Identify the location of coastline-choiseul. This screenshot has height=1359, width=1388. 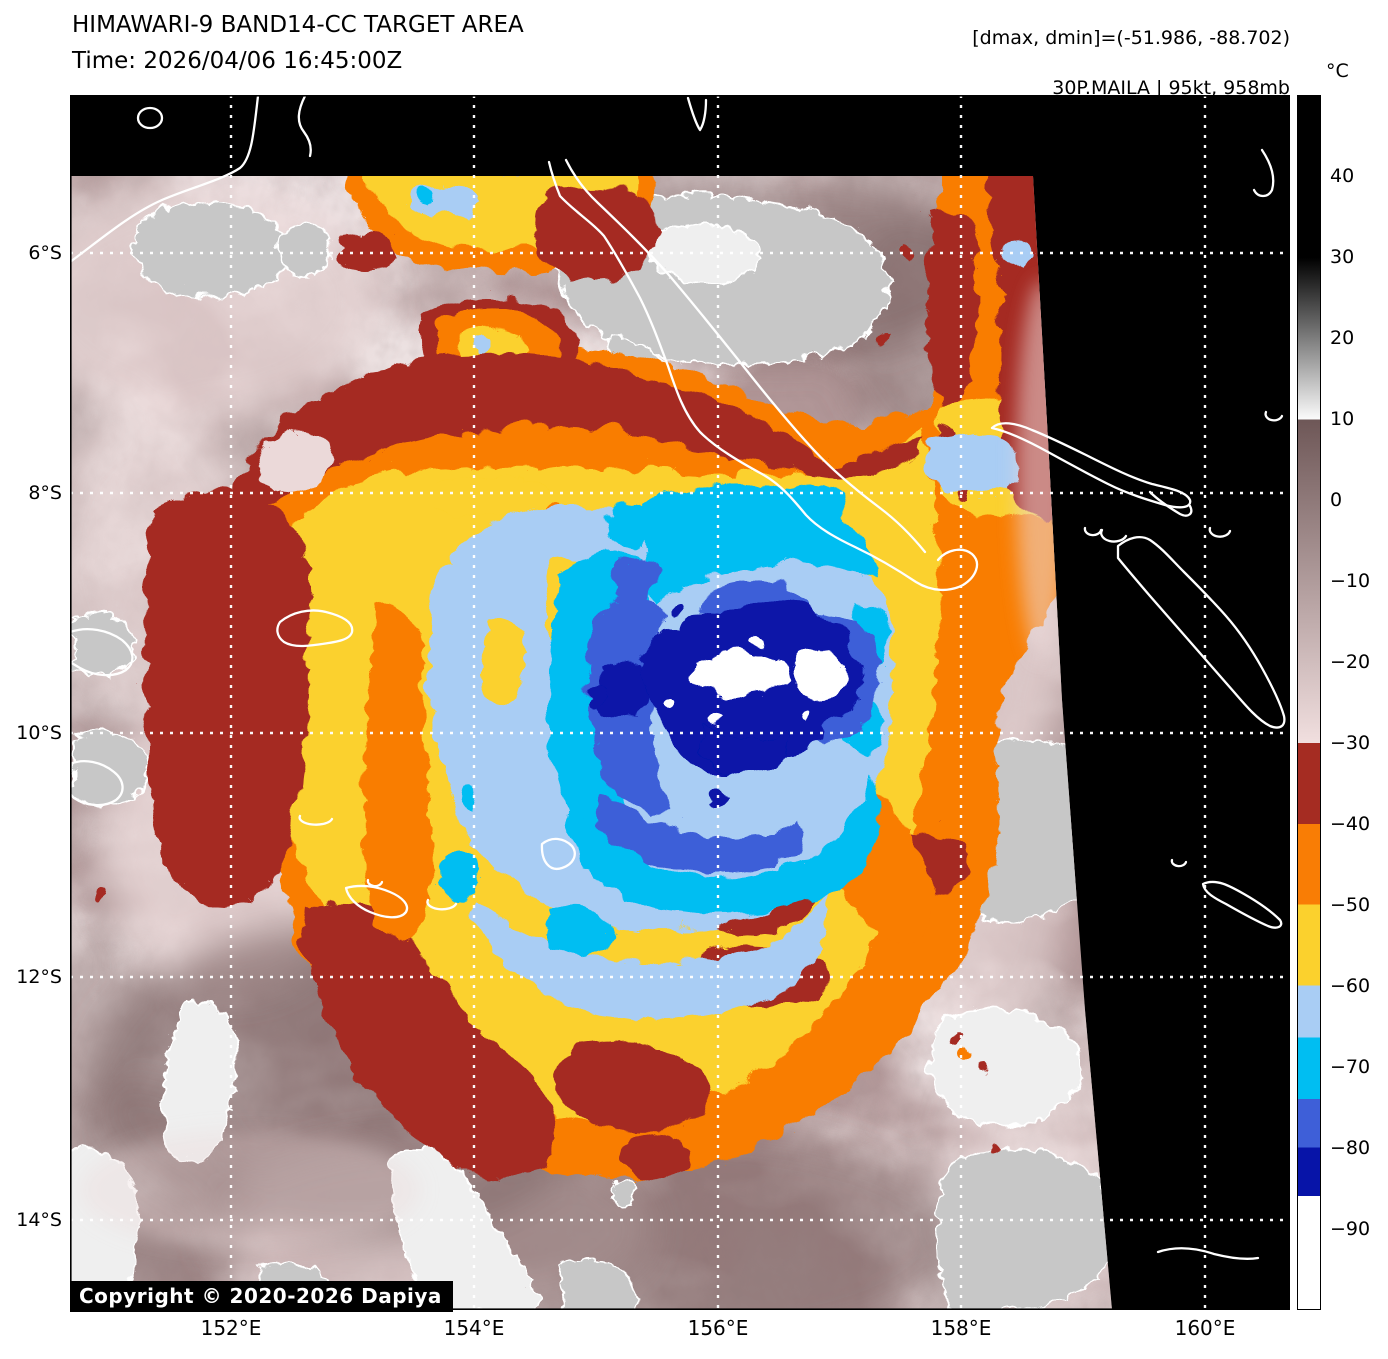
(1242, 904).